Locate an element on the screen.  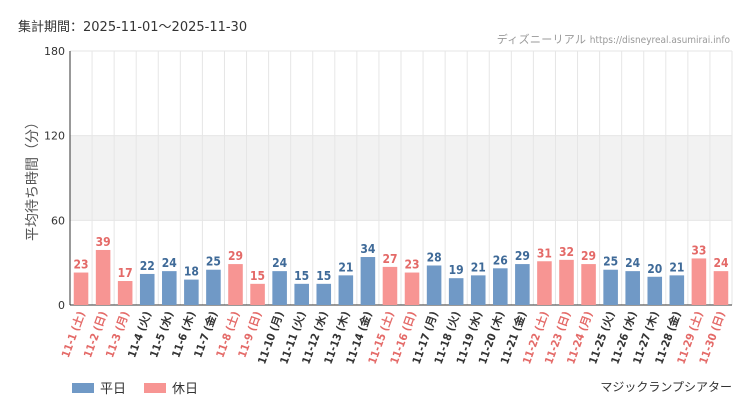
legend: 平日 休日 is located at coordinates (135, 387).